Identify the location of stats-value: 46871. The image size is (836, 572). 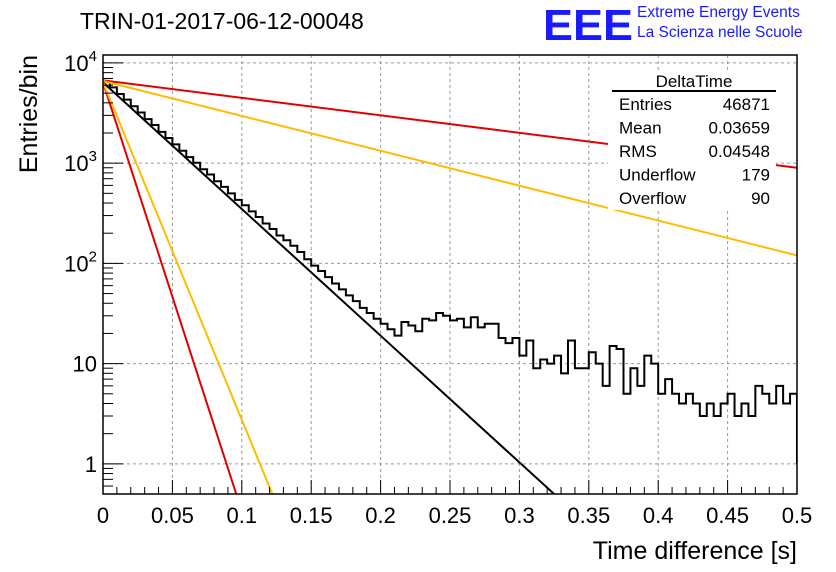
(746, 104).